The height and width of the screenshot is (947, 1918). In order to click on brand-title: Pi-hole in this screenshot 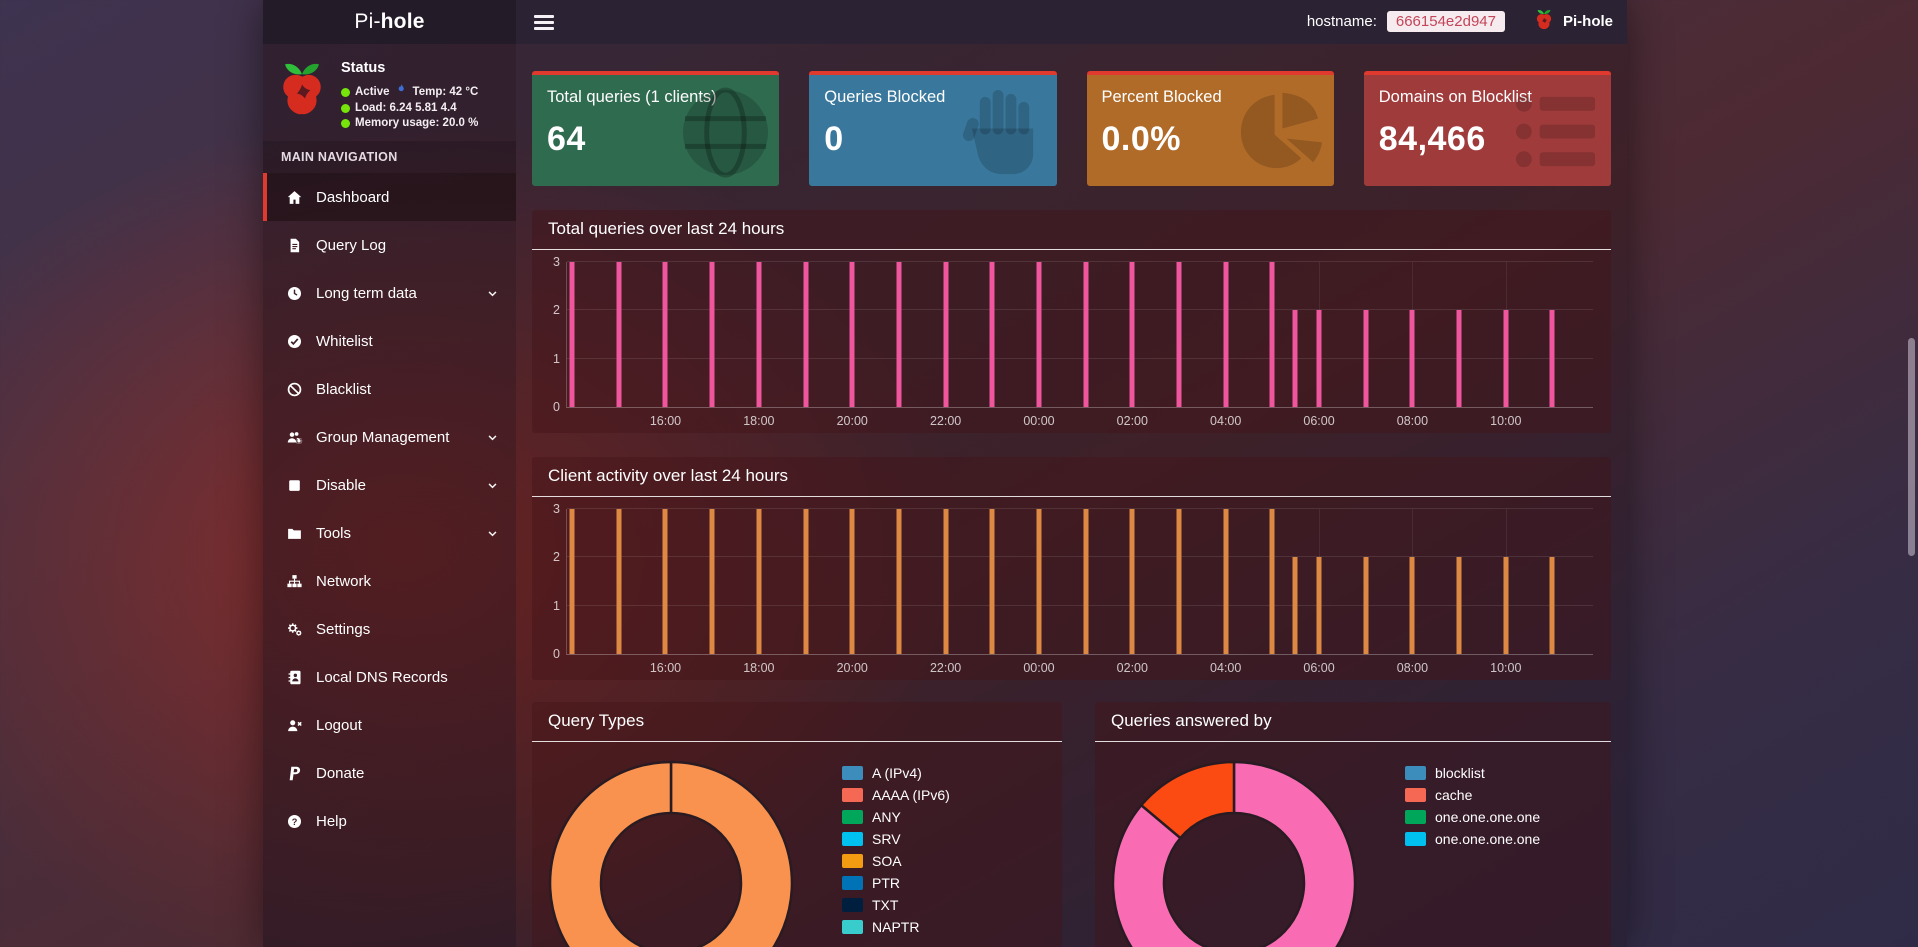, I will do `click(389, 22)`.